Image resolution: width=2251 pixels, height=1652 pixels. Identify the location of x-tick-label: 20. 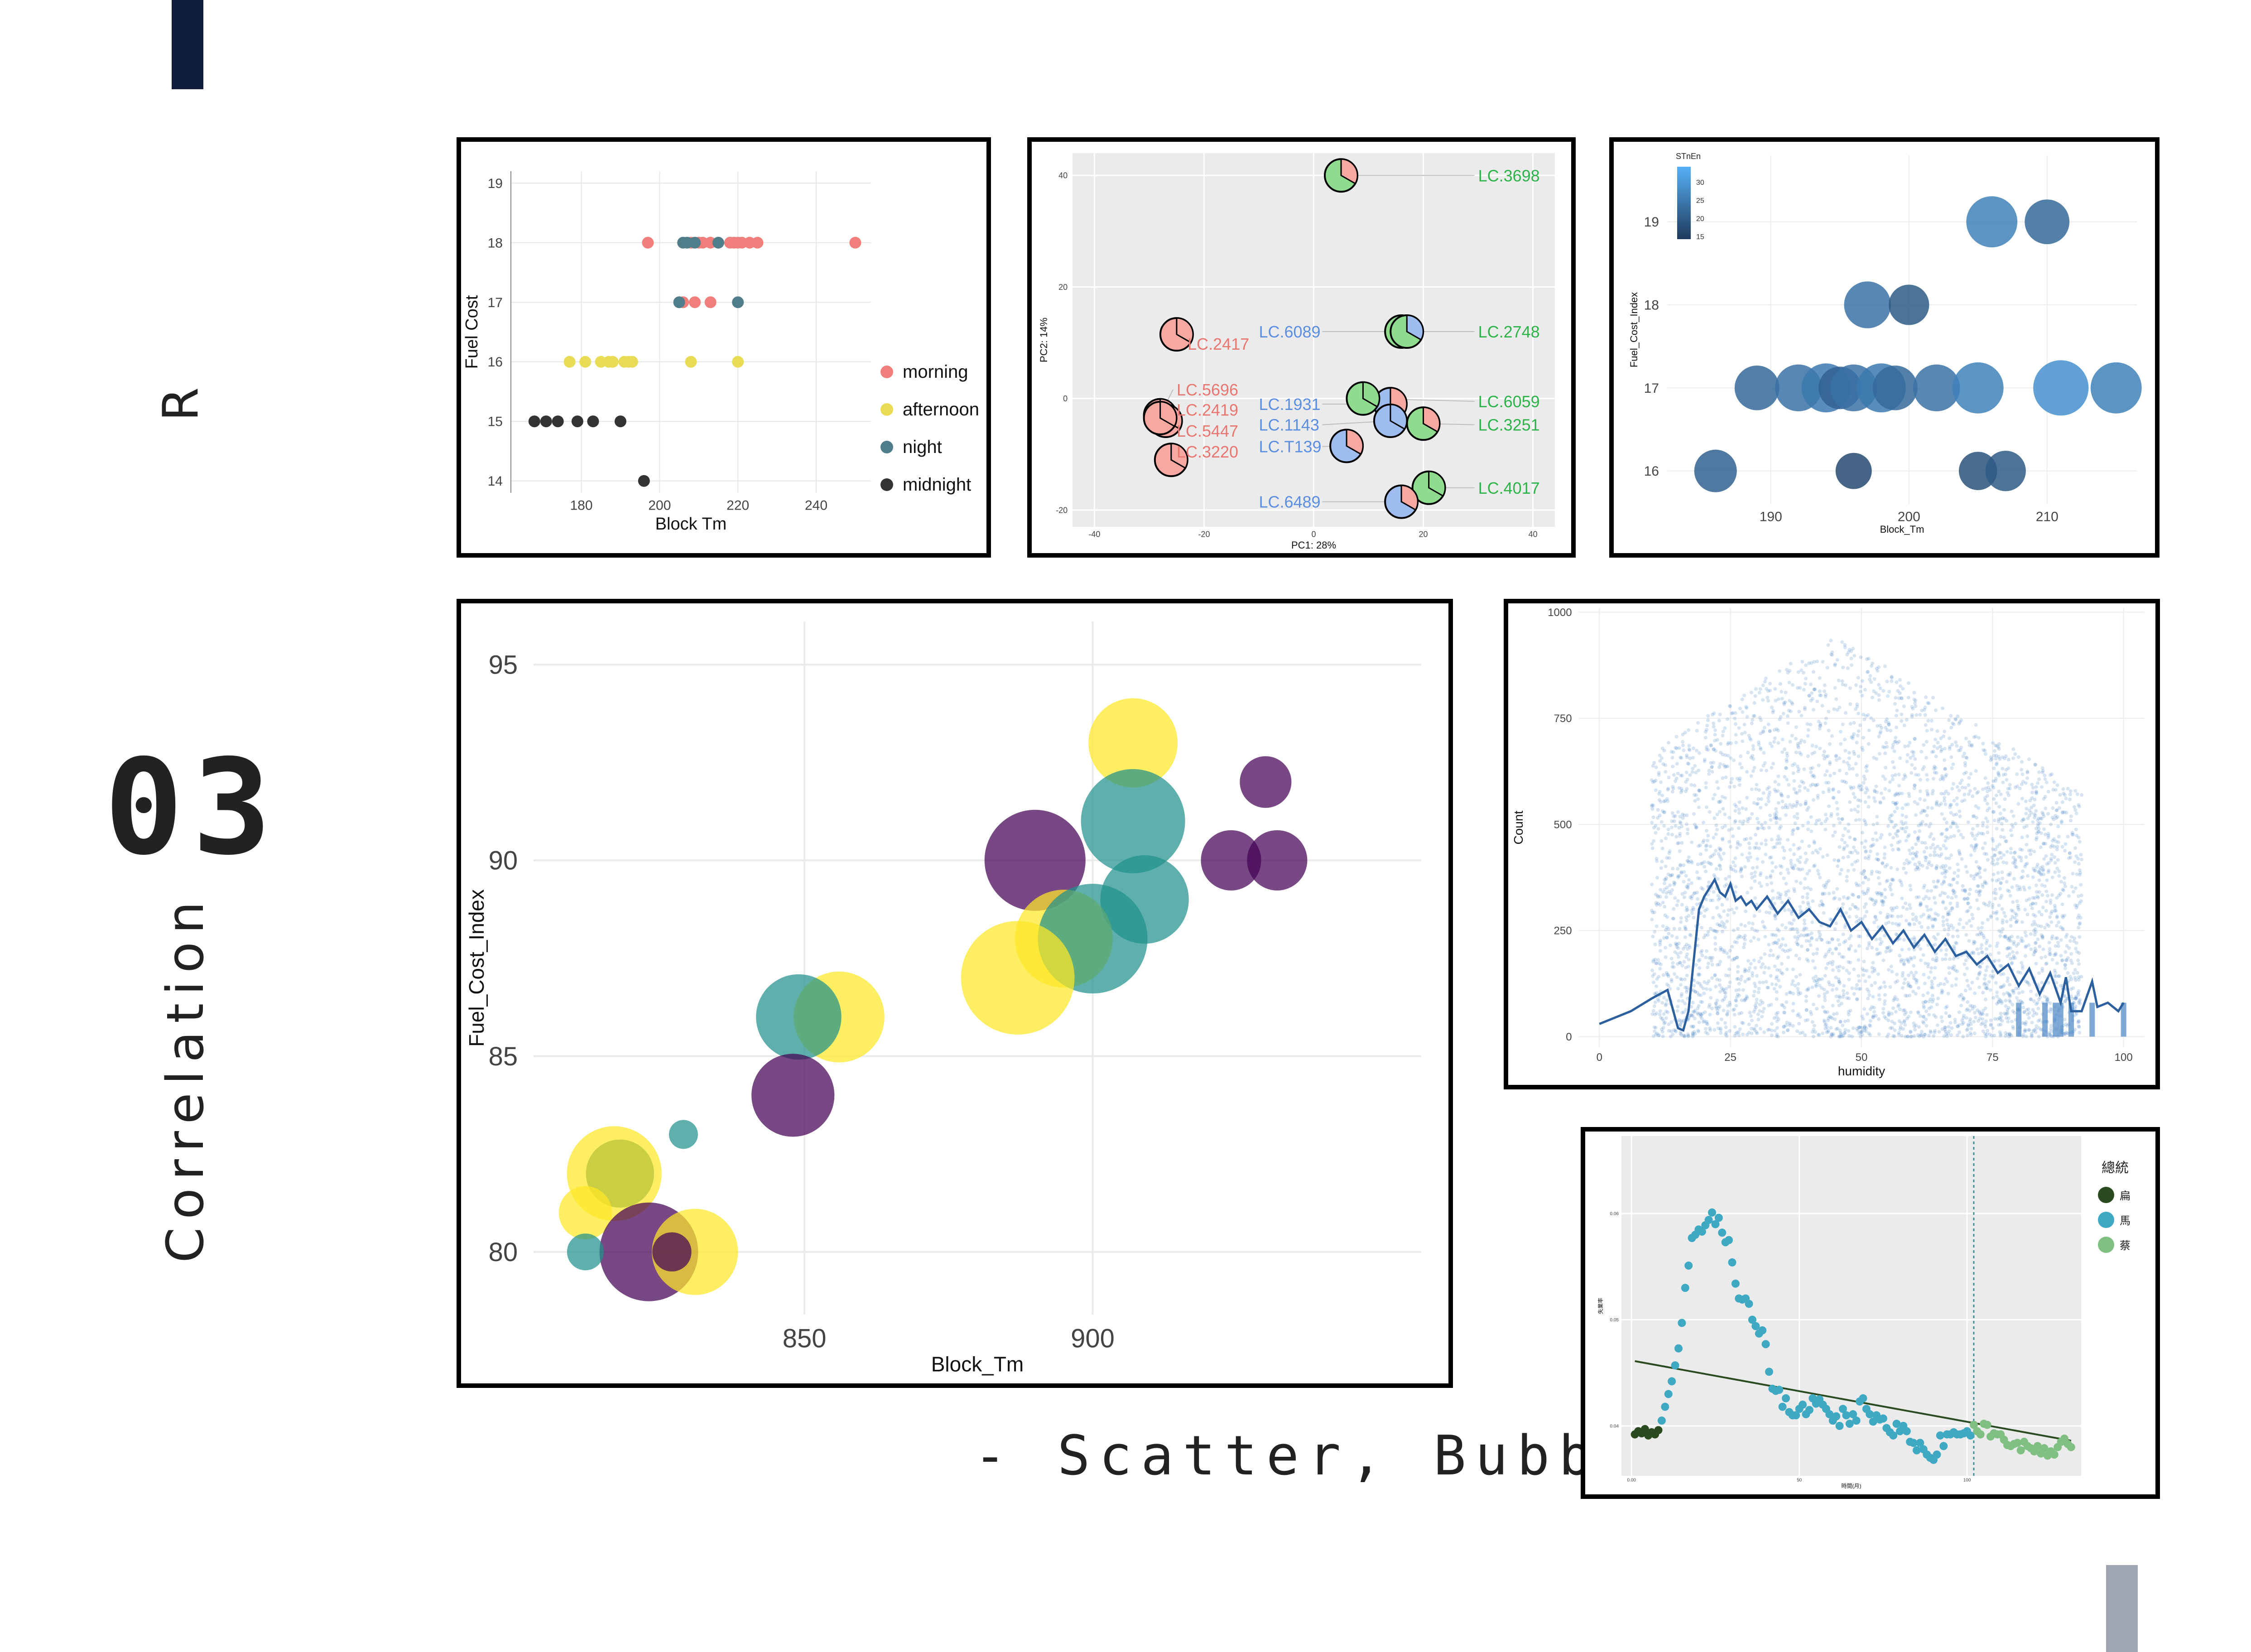
(1424, 534).